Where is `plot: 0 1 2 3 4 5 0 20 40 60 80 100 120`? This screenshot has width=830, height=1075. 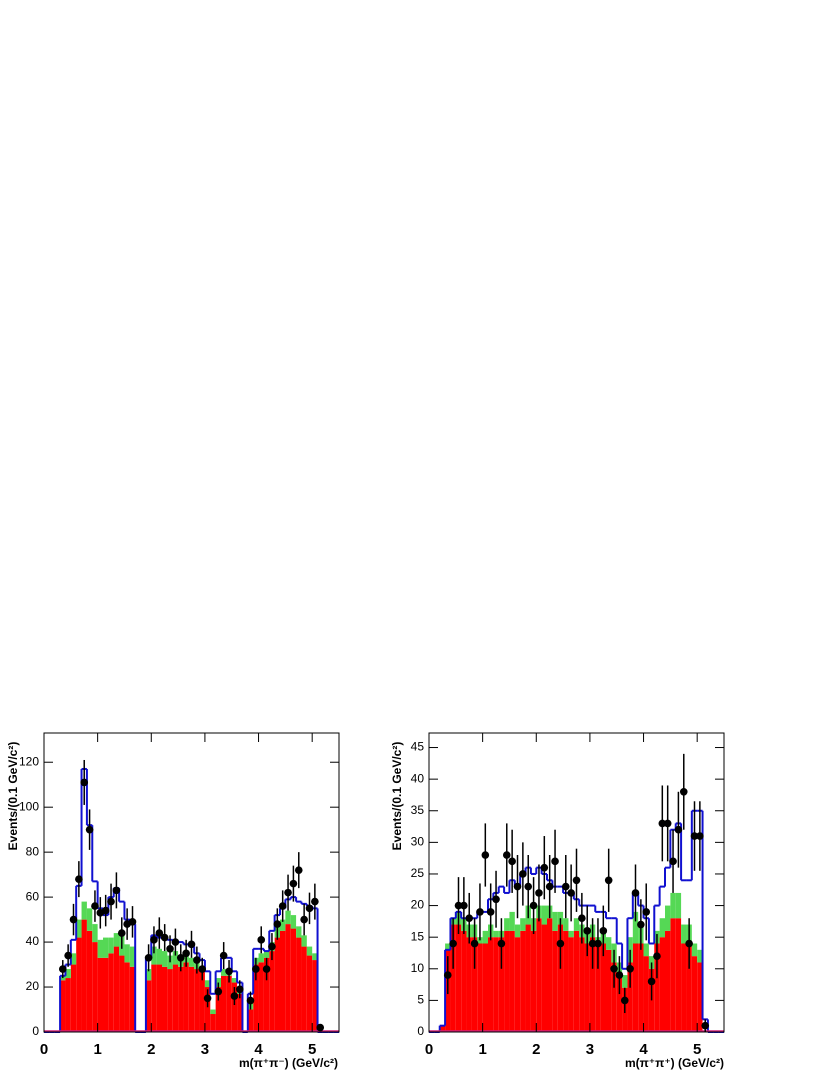 plot: 0 1 2 3 4 5 0 20 40 60 80 100 120 is located at coordinates (179, 895).